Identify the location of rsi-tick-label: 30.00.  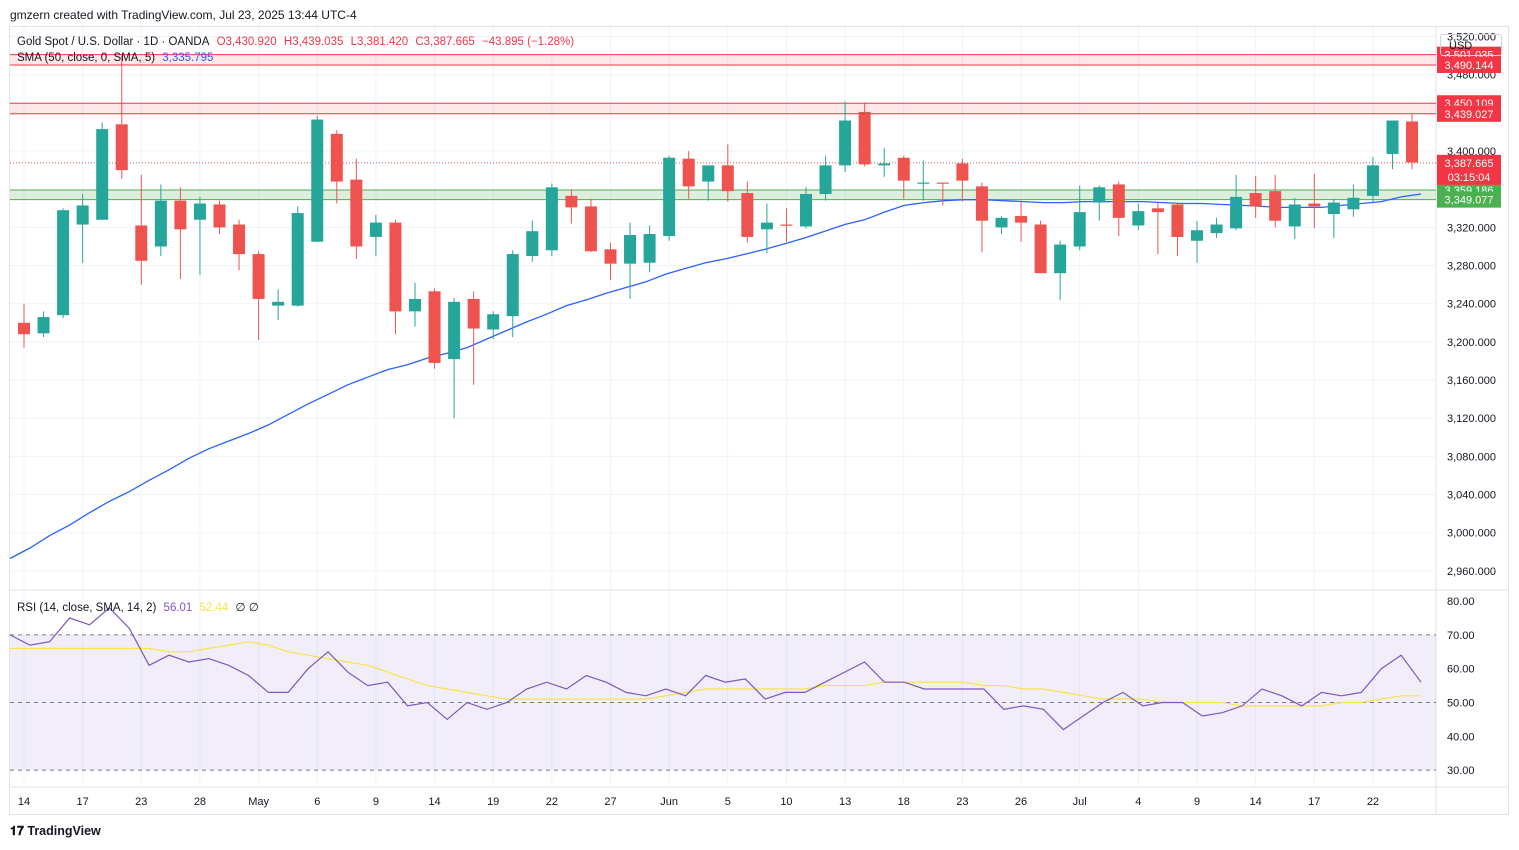
(1461, 771).